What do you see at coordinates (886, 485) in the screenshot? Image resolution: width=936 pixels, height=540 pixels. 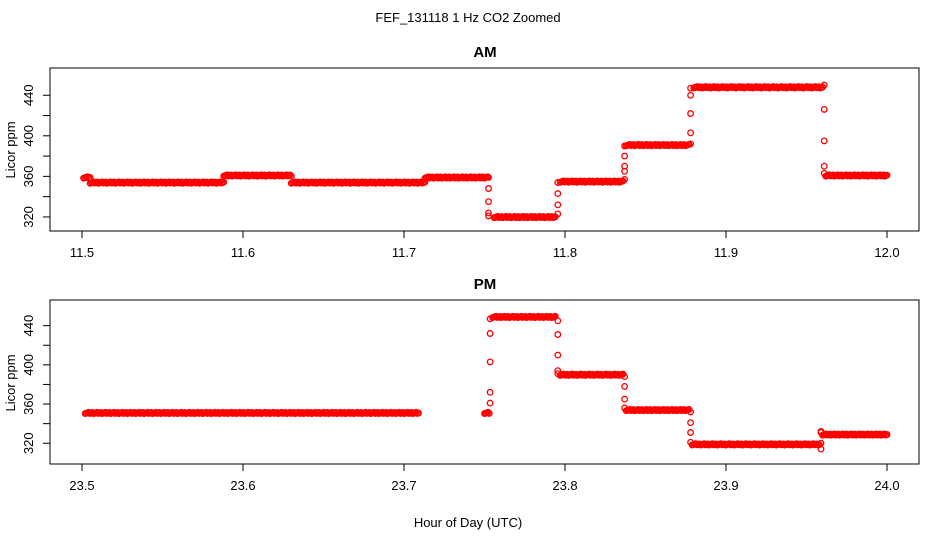 I see `x-tick-label: 24.0` at bounding box center [886, 485].